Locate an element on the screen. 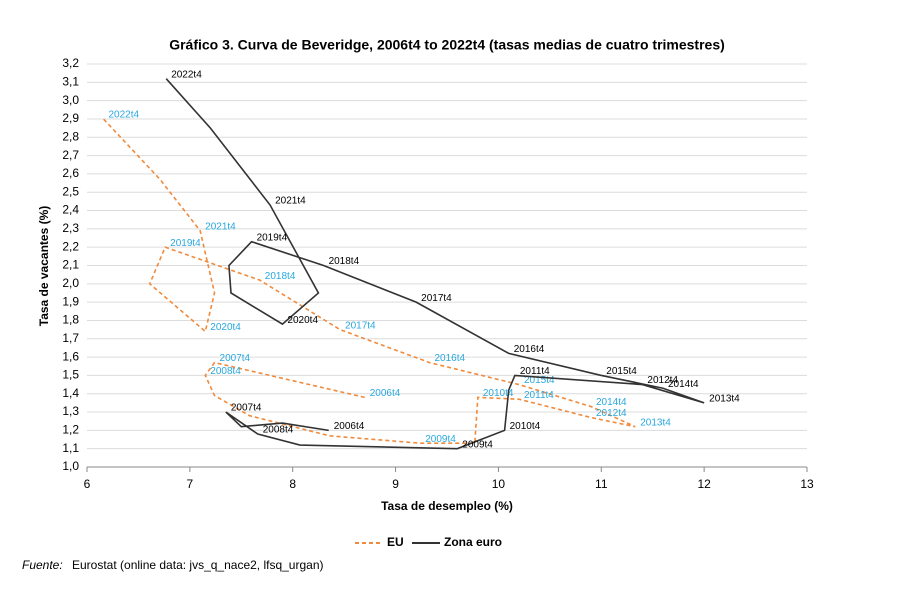 This screenshot has width=901, height=608. y-axis-label: Tasa de vacantes (%) is located at coordinates (44, 266).